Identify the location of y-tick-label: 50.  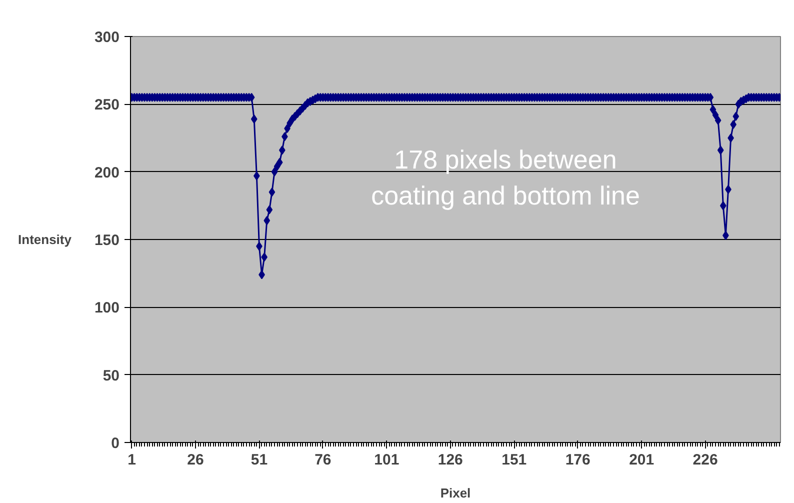
(111, 375).